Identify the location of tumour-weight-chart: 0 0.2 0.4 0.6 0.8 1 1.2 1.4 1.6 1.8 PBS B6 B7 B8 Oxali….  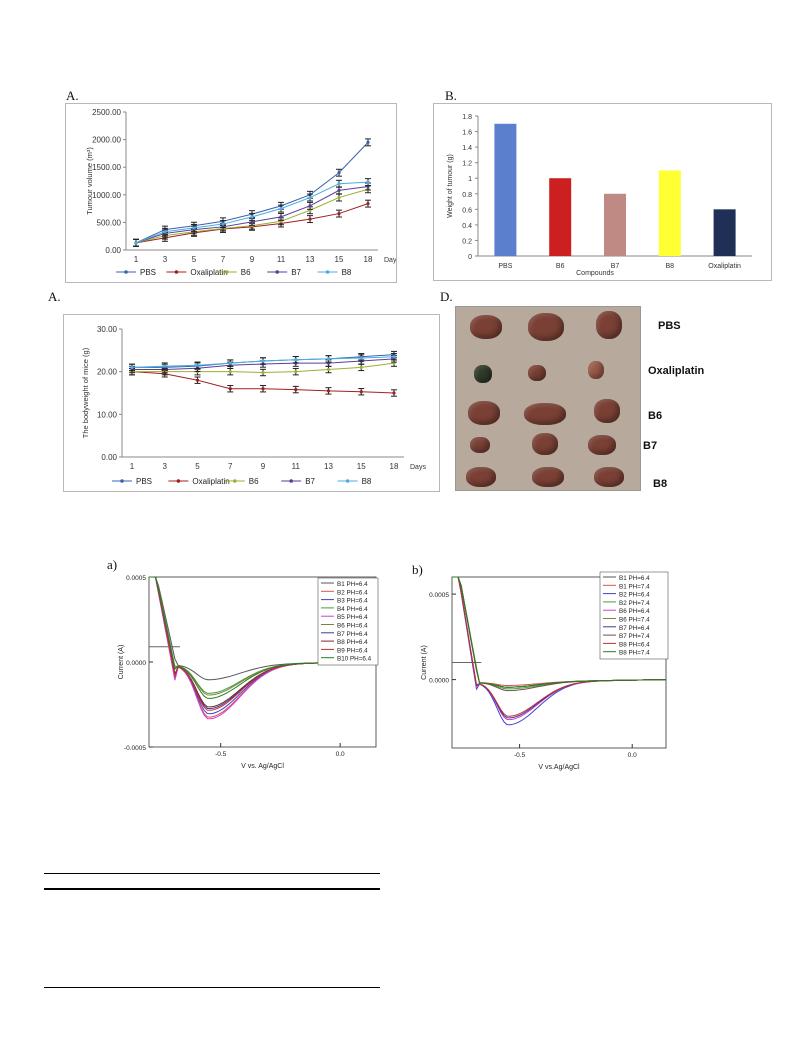
(602, 192).